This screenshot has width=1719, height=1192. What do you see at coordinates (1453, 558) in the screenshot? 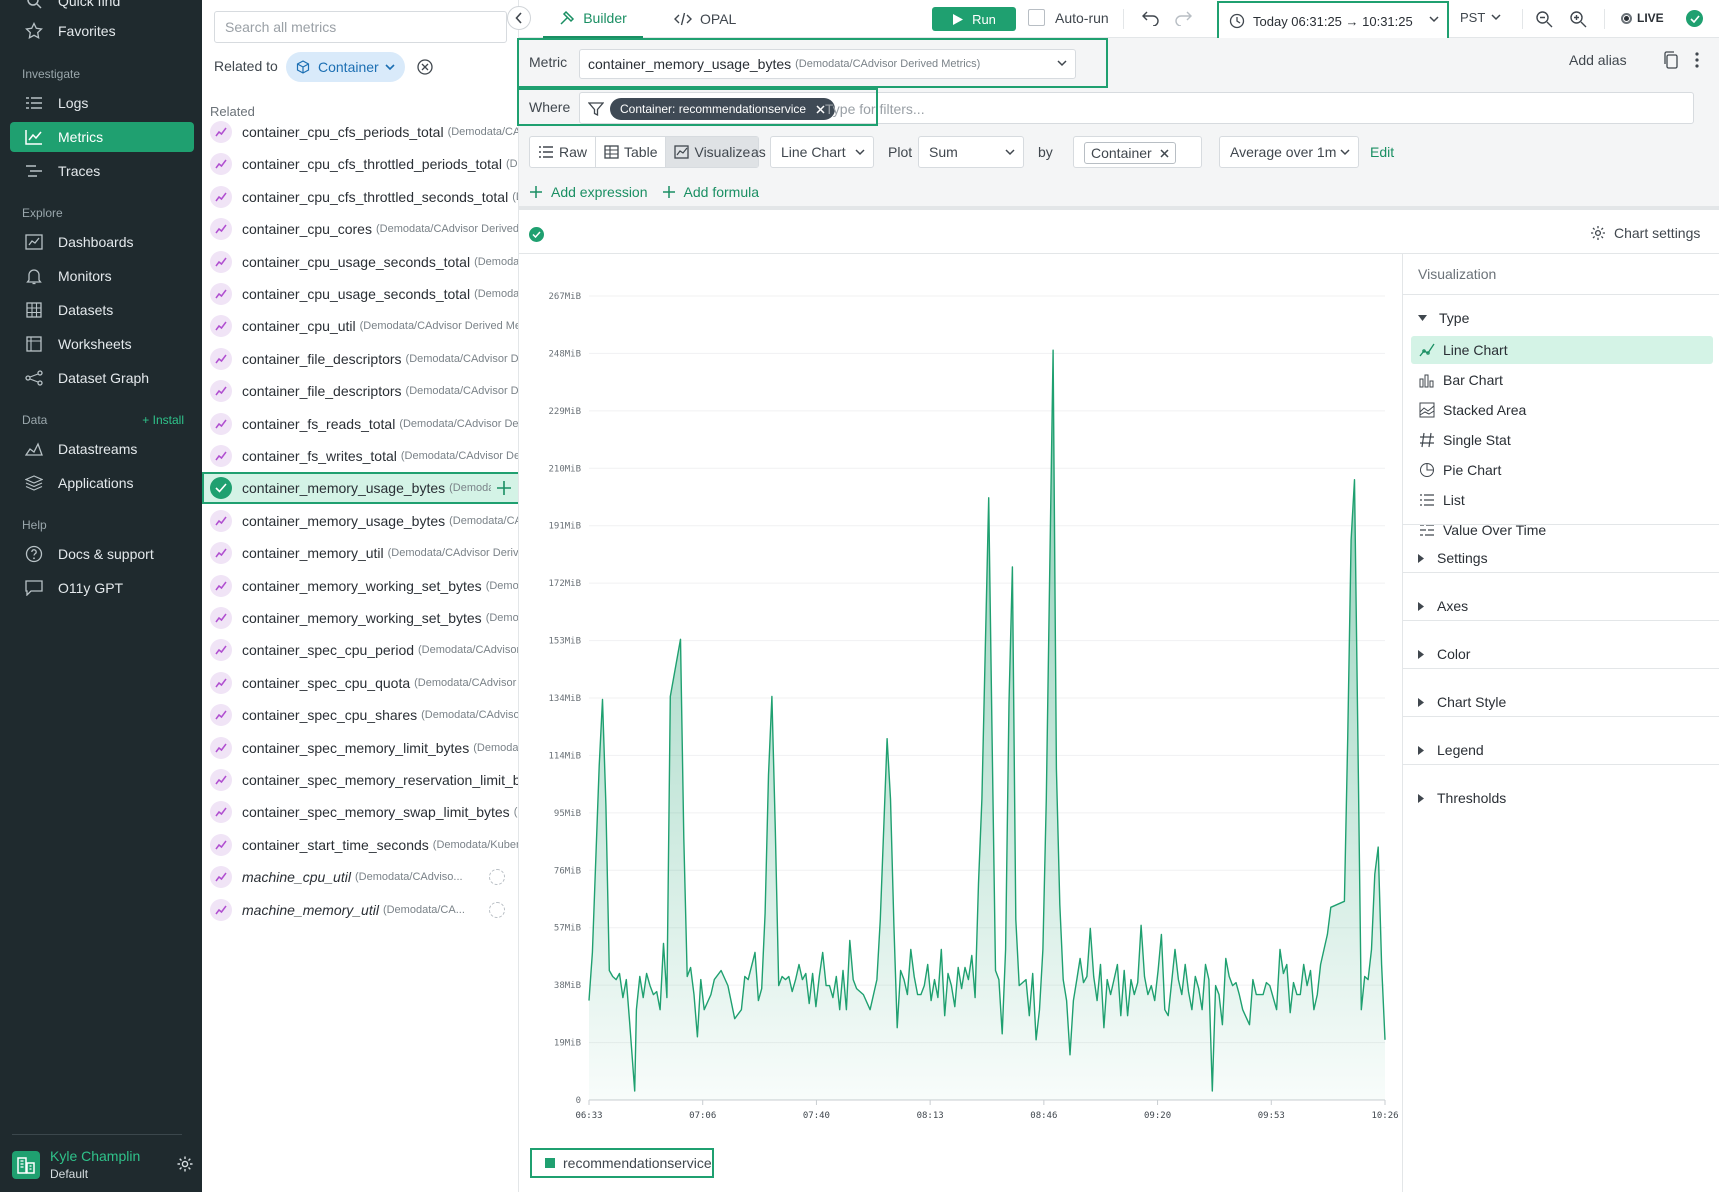
I see `viz-section: Settings` at bounding box center [1453, 558].